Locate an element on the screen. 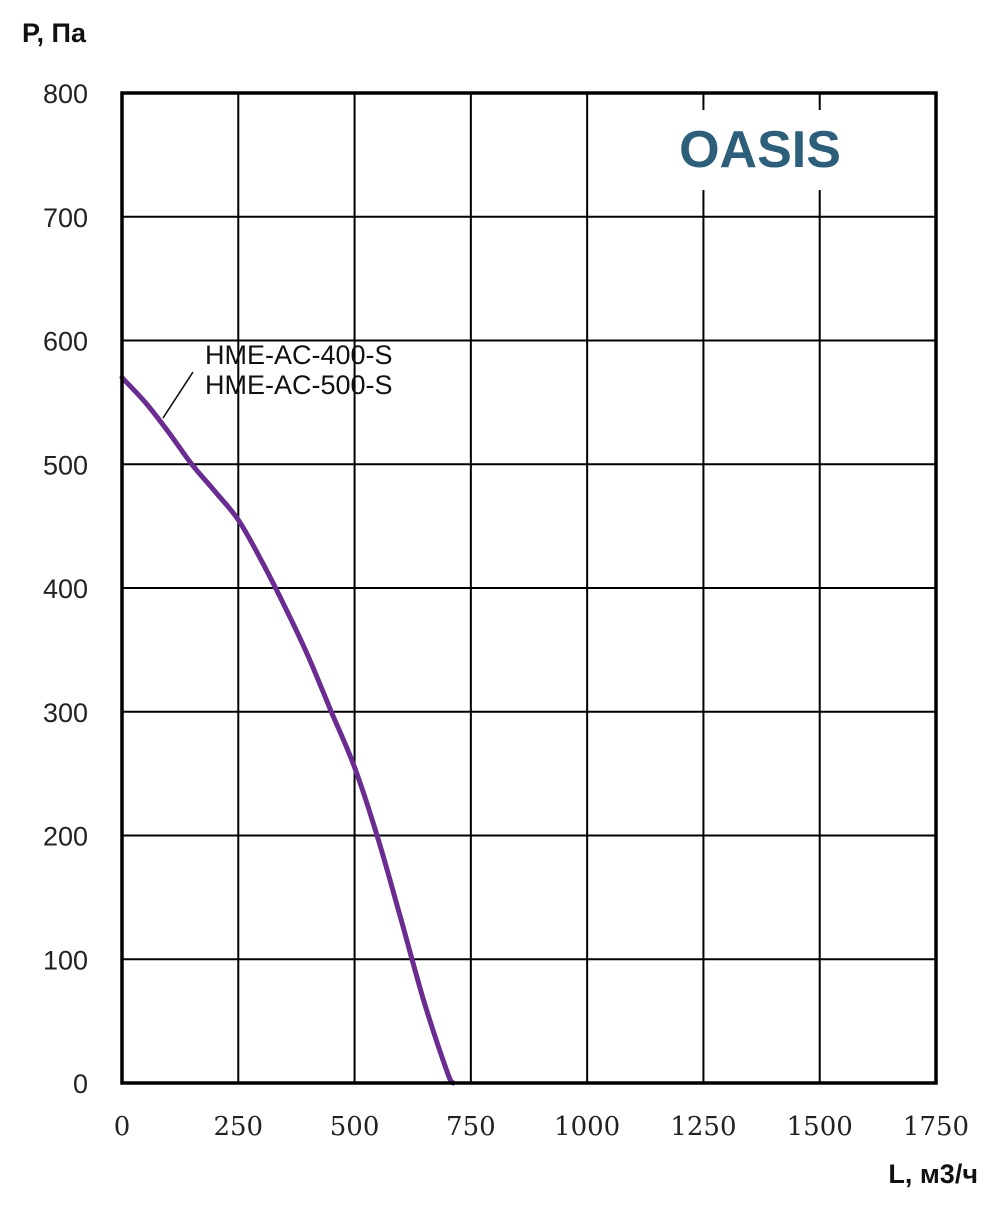 The width and height of the screenshot is (1000, 1210). y-tick-label: 700 is located at coordinates (65, 218).